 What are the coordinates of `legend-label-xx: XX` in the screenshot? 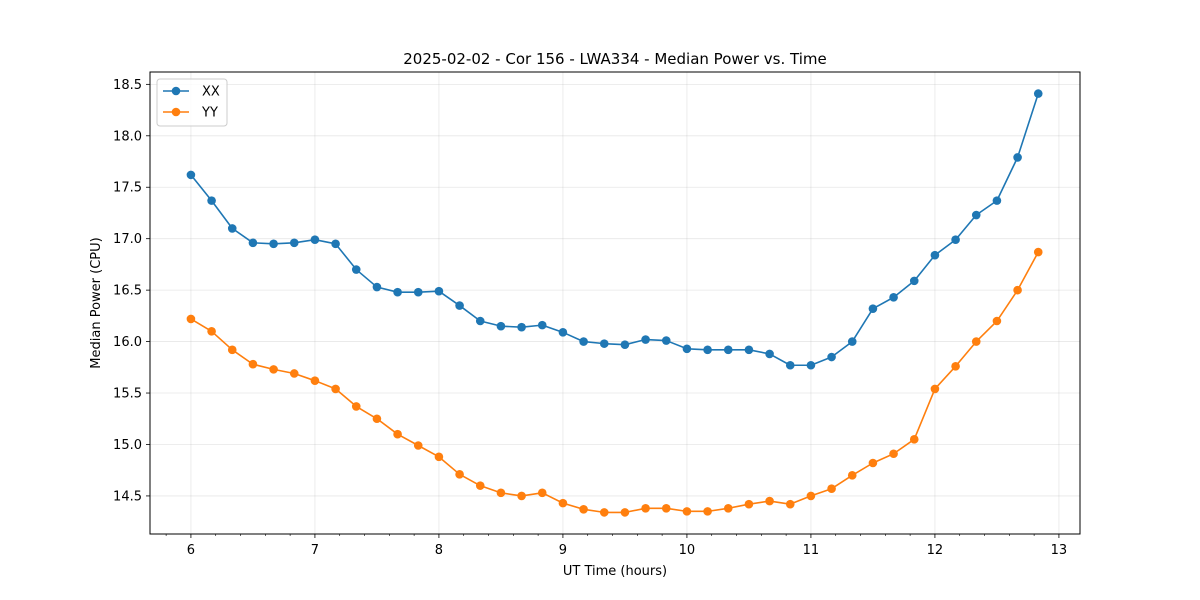 It's located at (211, 92).